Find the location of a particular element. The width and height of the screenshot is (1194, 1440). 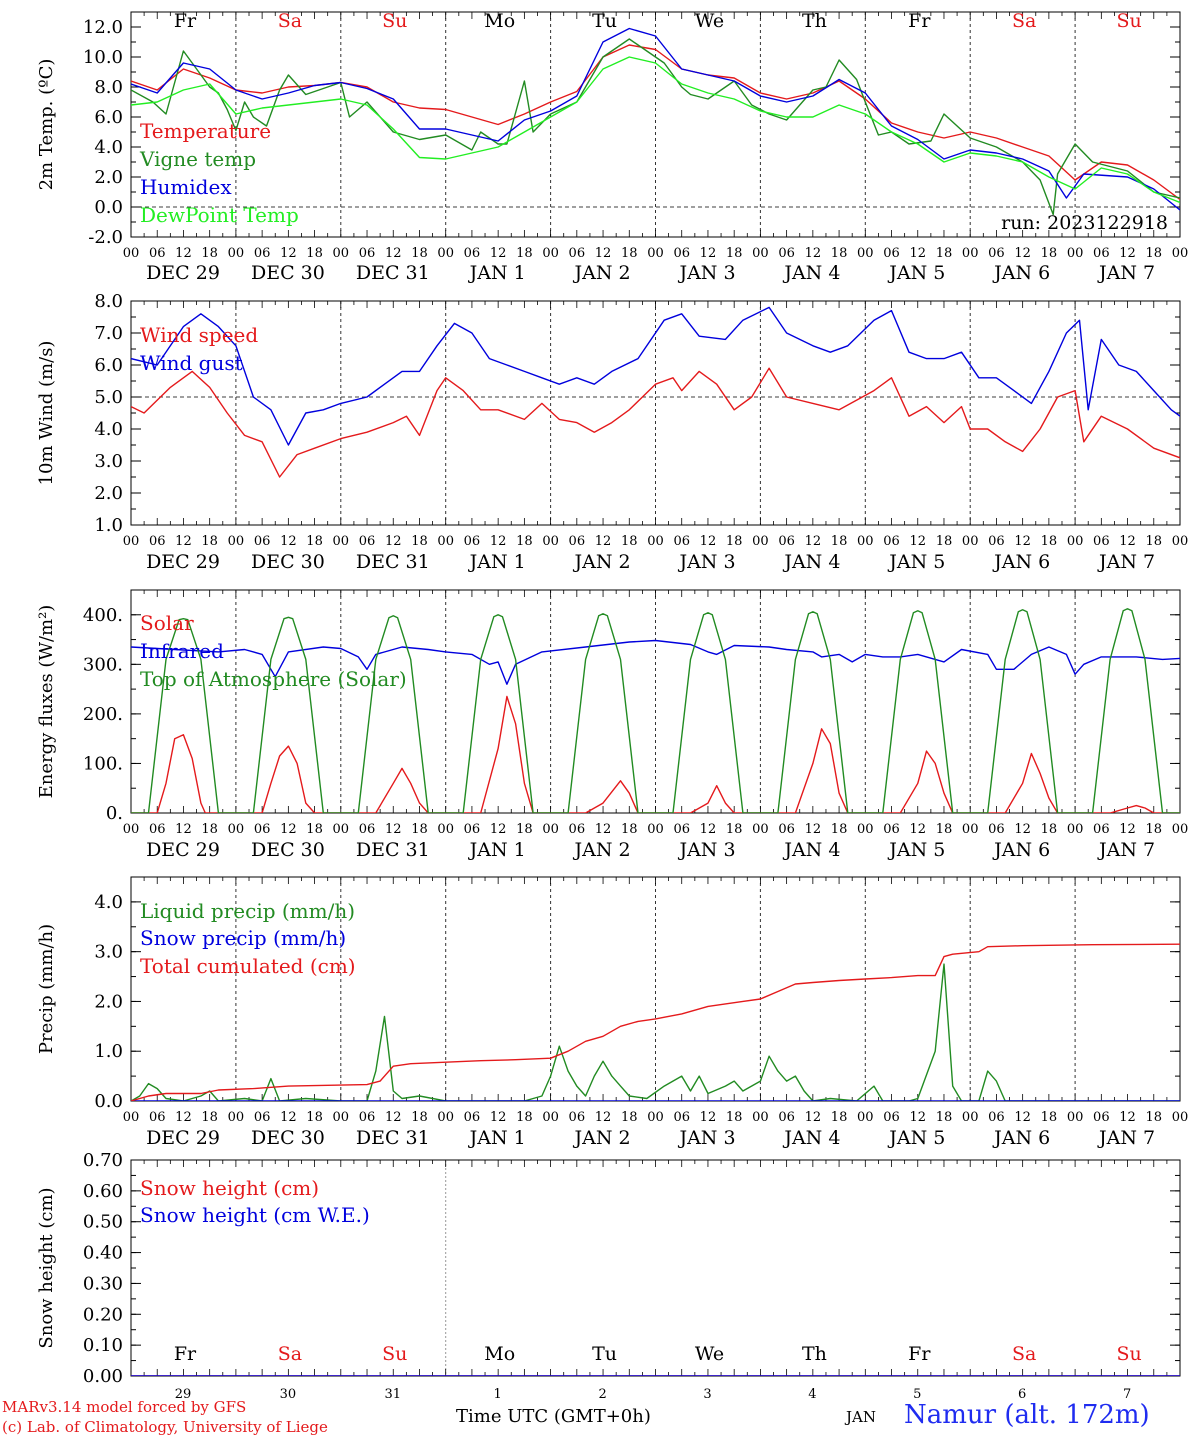

legend-entry: Snow height (cm W.E.) is located at coordinates (255, 1215).